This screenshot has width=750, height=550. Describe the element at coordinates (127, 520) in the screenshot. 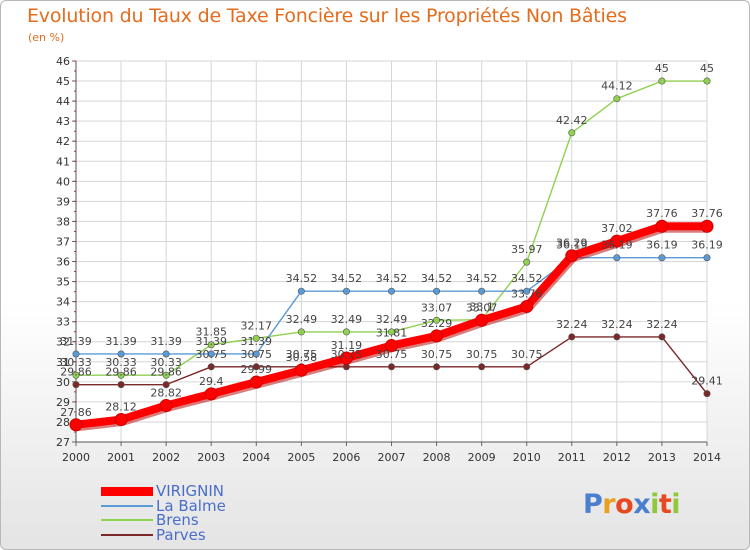

I see `legend-swatch-brens` at that location.